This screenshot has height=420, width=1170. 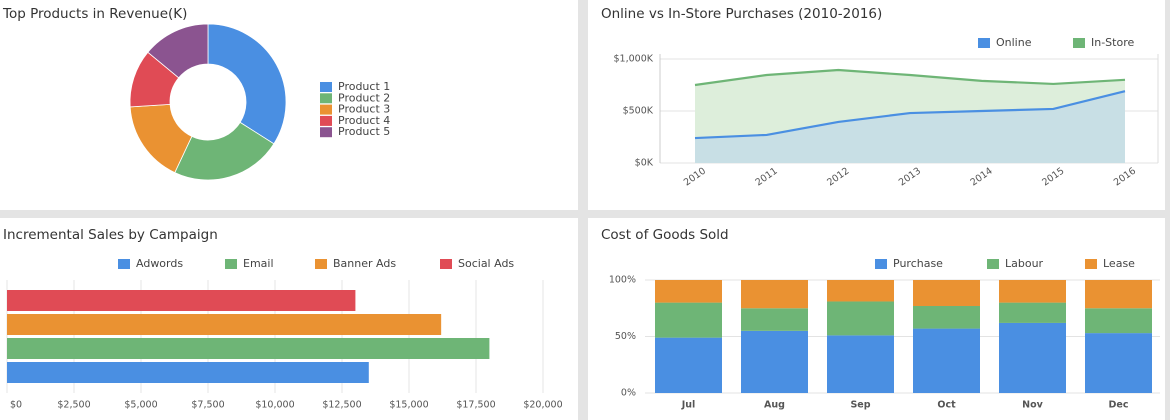 I want to click on legend-label: Labour, so click(x=1024, y=263).